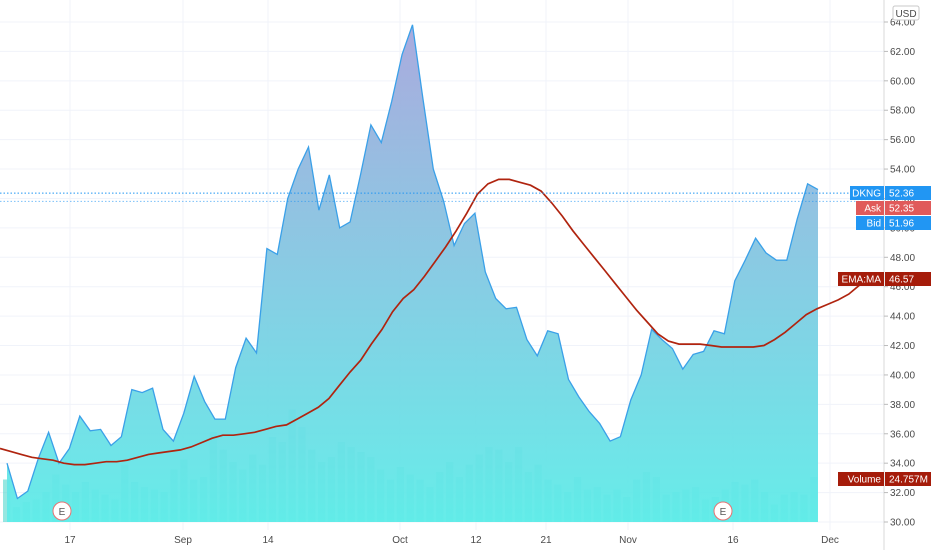 The width and height of the screenshot is (932, 550). I want to click on time-axis: 17 Sep 14 Oct 12 21 Nov 16 Dec, so click(451, 540).